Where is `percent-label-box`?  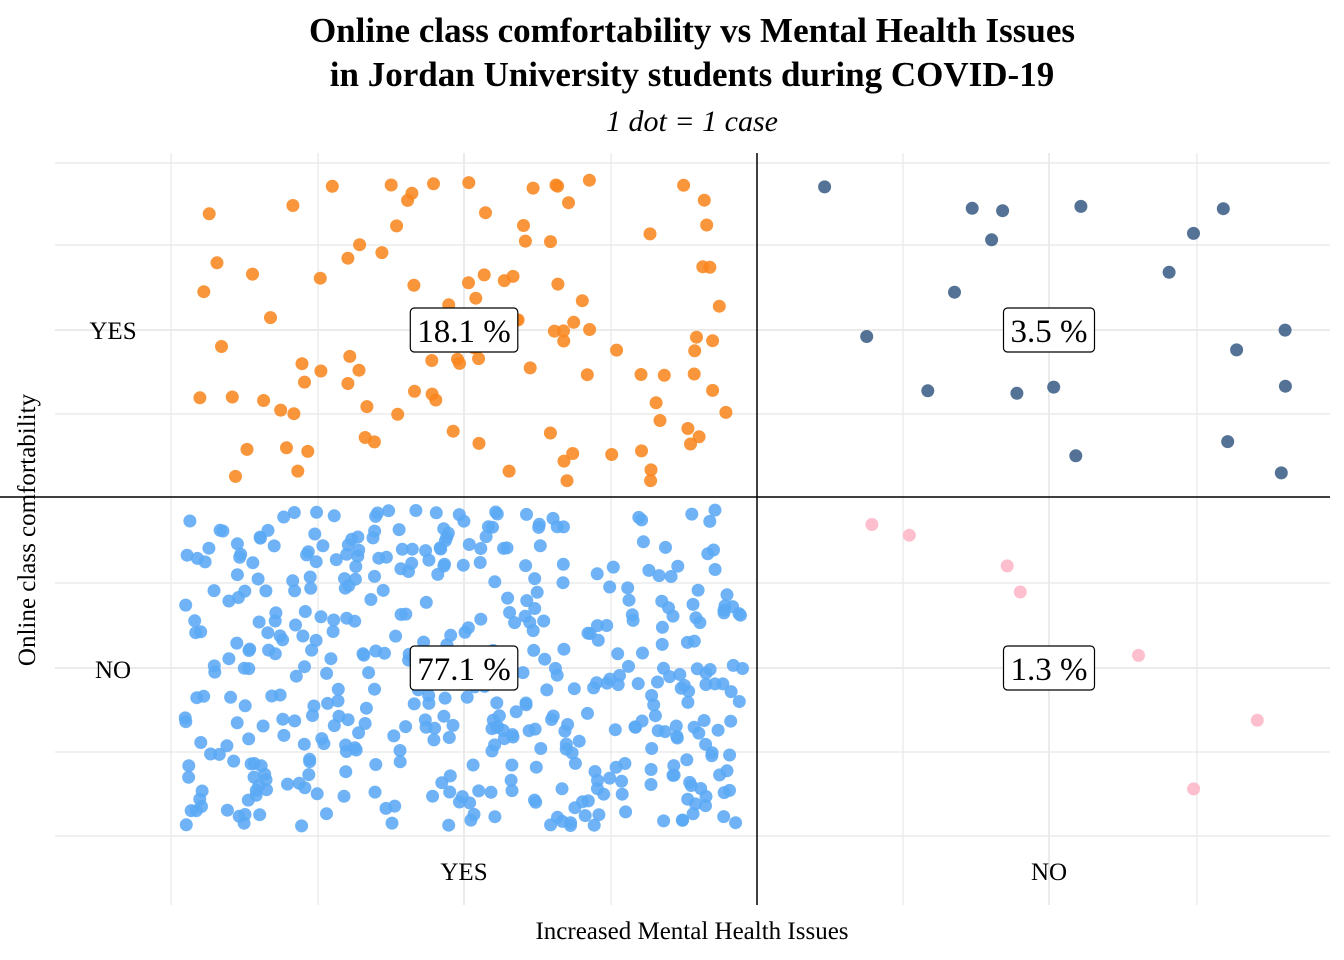 percent-label-box is located at coordinates (1049, 668).